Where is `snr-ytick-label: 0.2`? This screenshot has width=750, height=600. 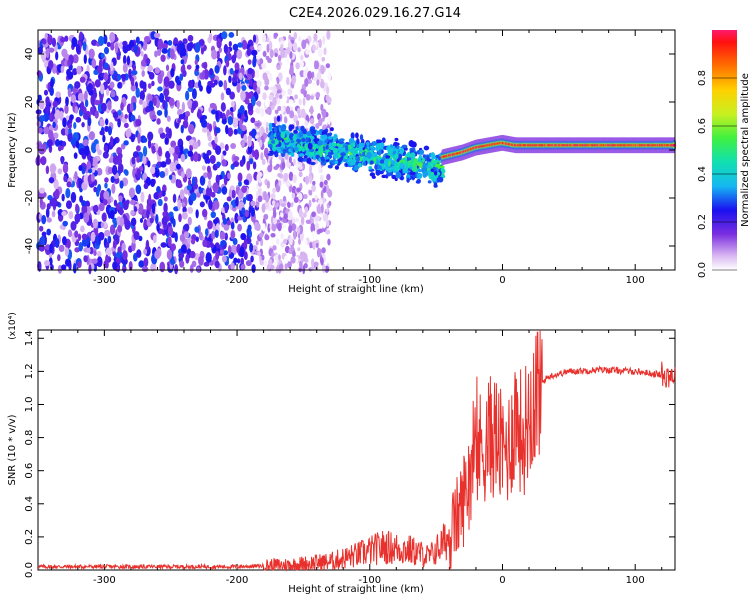 snr-ytick-label: 0.2 is located at coordinates (29, 537).